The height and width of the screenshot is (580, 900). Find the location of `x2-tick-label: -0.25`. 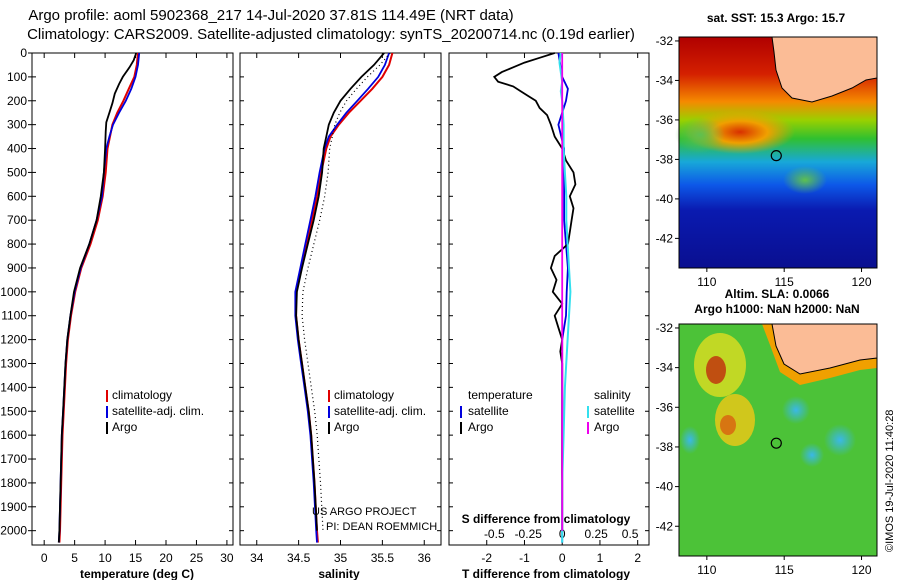

x2-tick-label: -0.25 is located at coordinates (529, 534).